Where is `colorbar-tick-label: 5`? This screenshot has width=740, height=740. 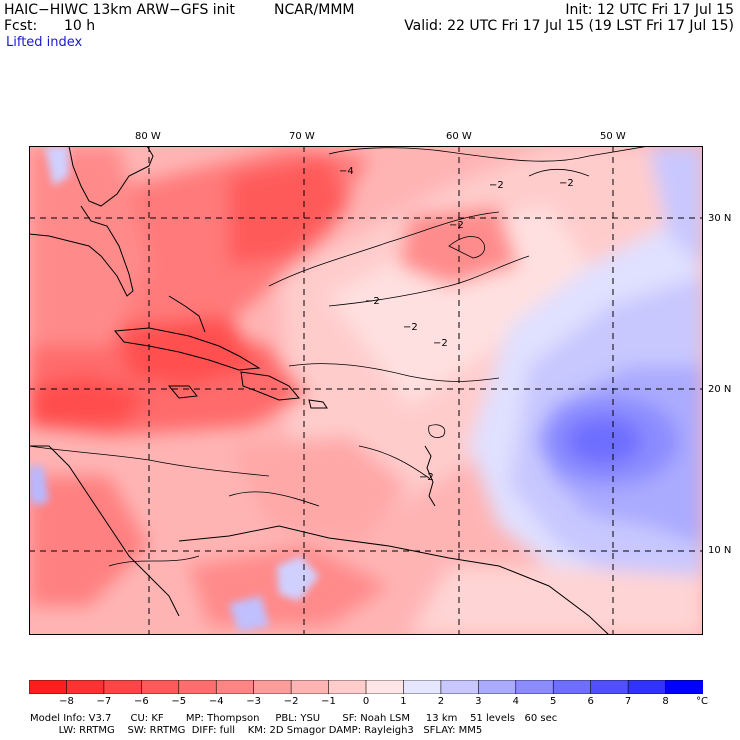
colorbar-tick-label: 5 is located at coordinates (553, 701).